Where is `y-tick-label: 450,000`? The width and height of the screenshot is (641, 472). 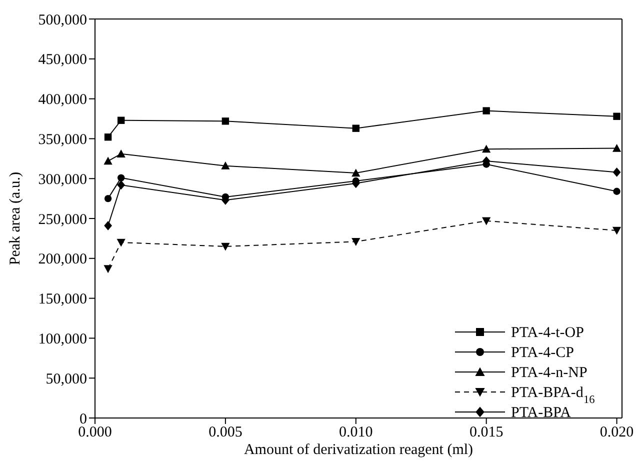
y-tick-label: 450,000 is located at coordinates (62, 60).